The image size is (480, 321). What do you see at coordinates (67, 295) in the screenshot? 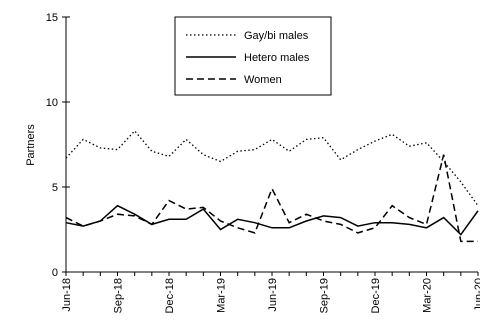
I see `x-tick-label: Jun-18` at bounding box center [67, 295].